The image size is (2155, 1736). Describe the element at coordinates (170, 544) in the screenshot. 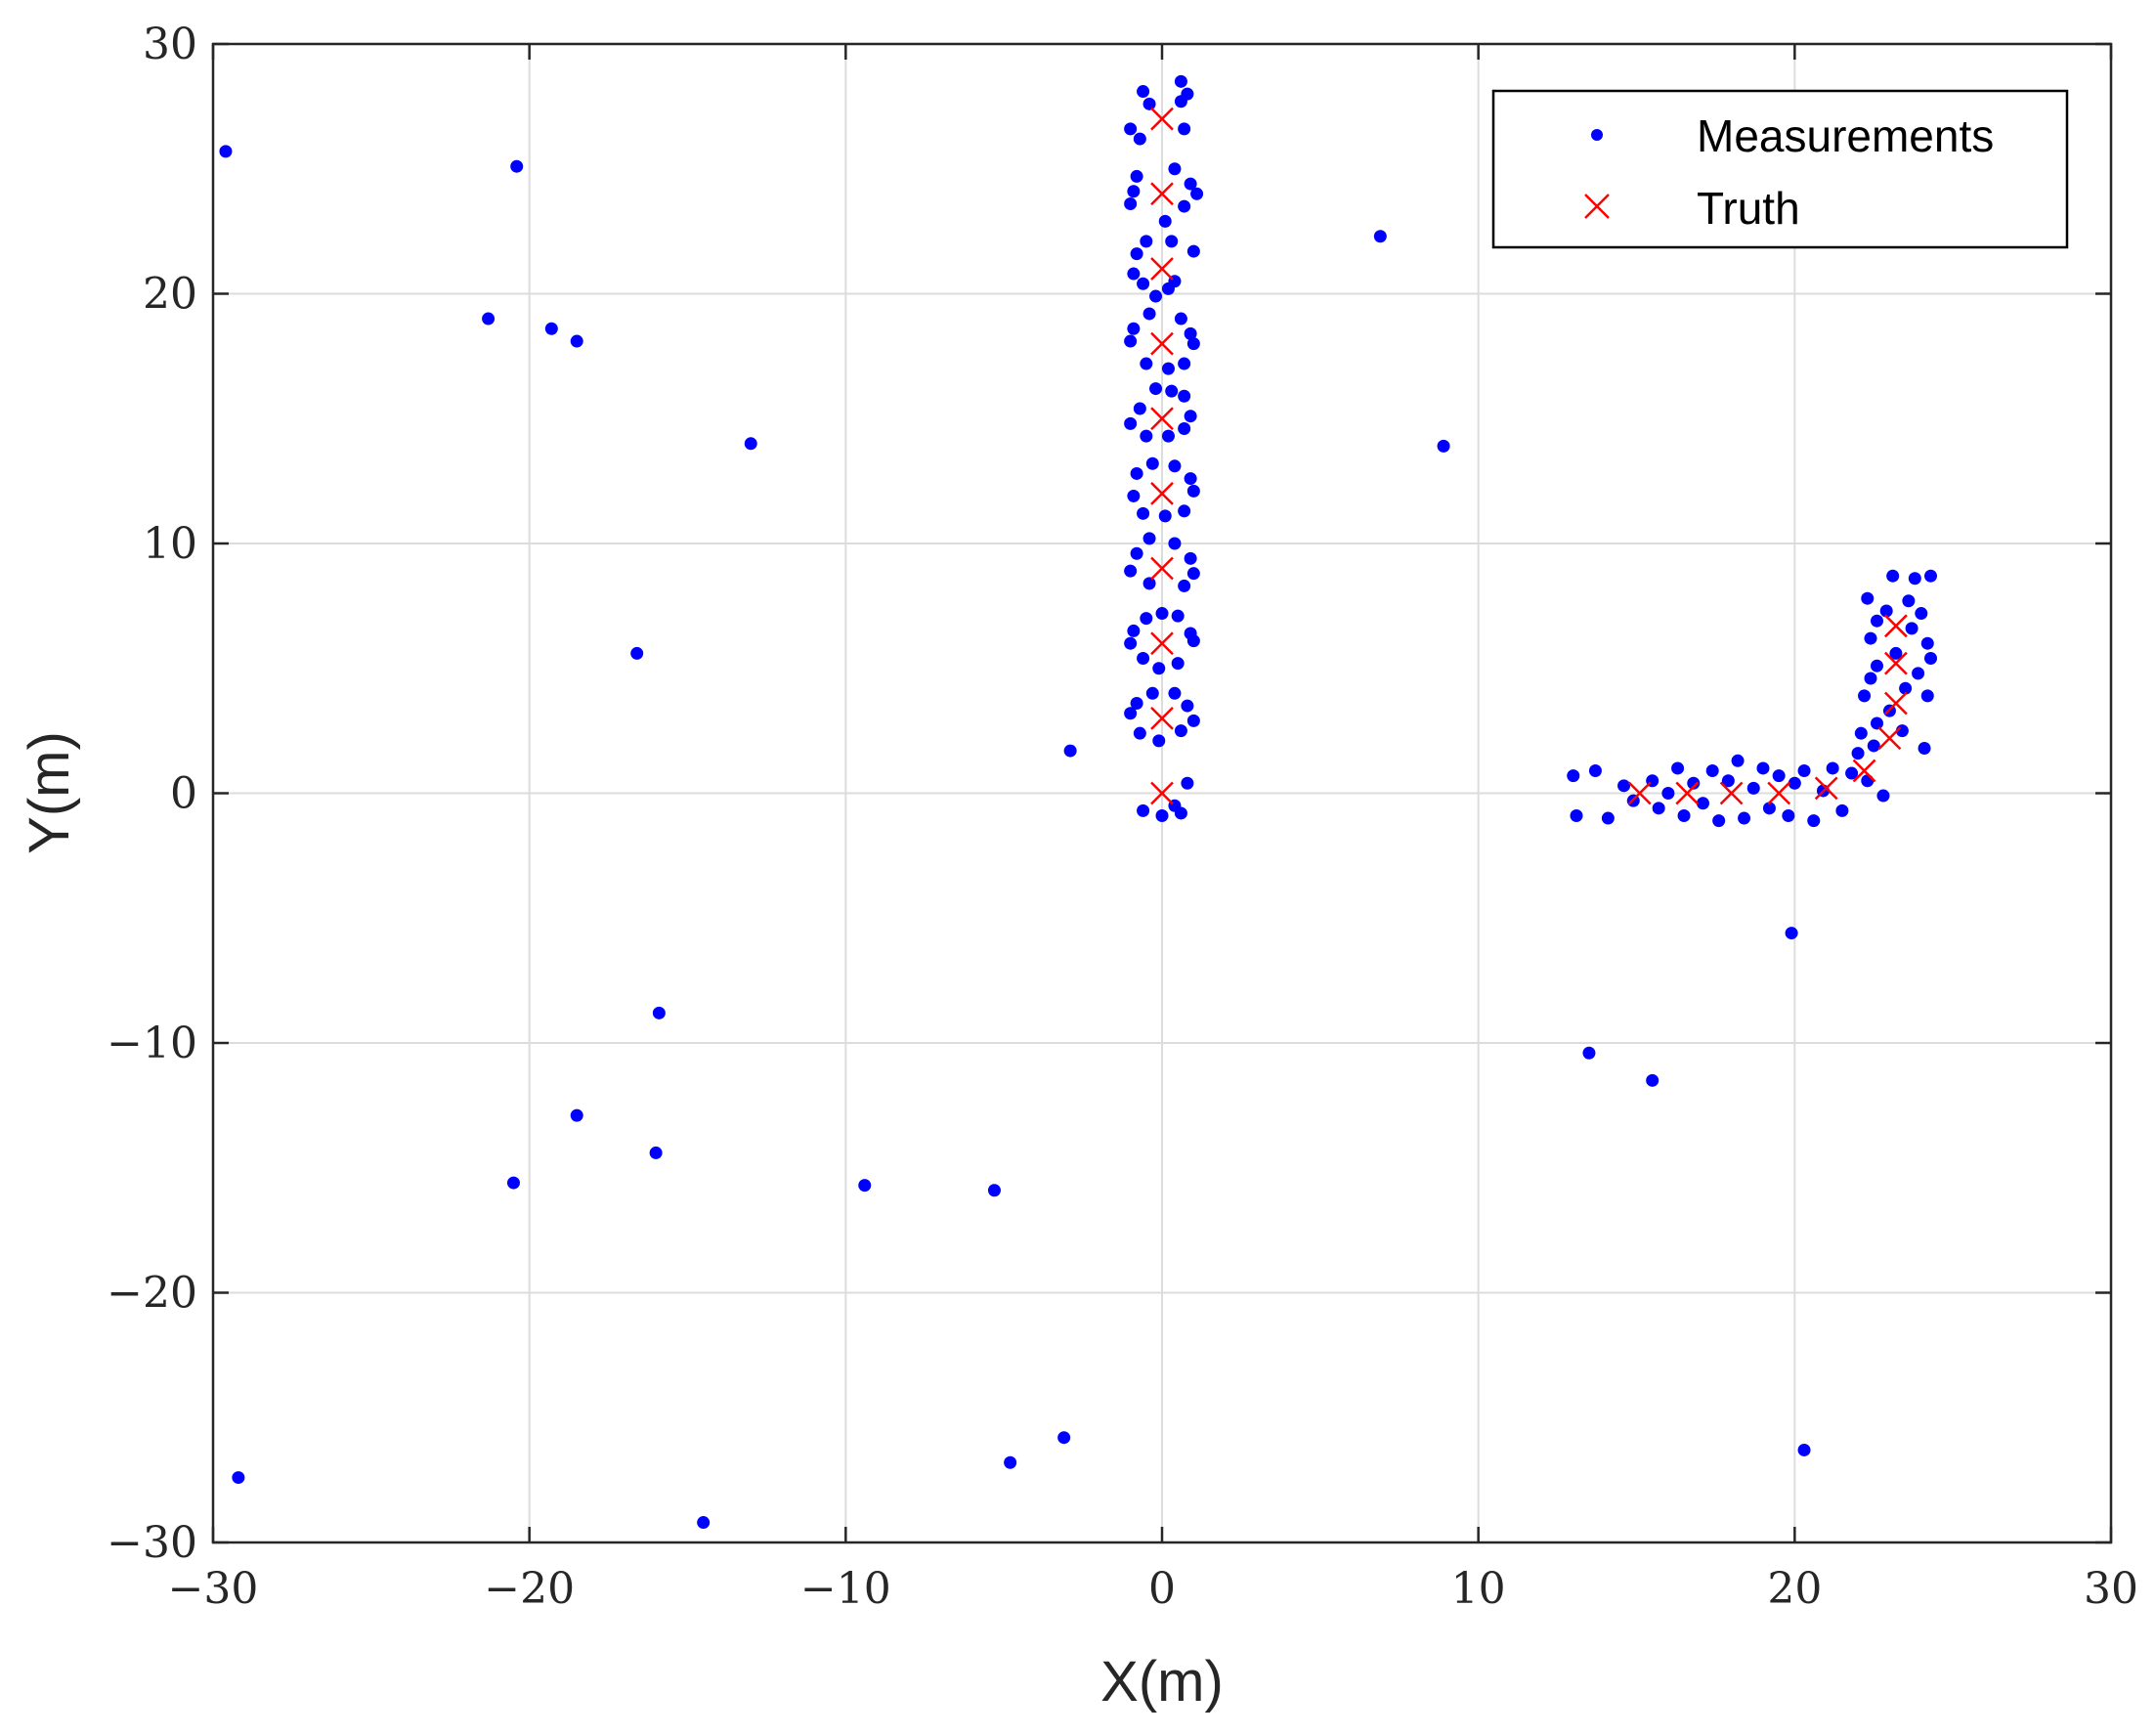

I see `y-tick-label: 10` at that location.